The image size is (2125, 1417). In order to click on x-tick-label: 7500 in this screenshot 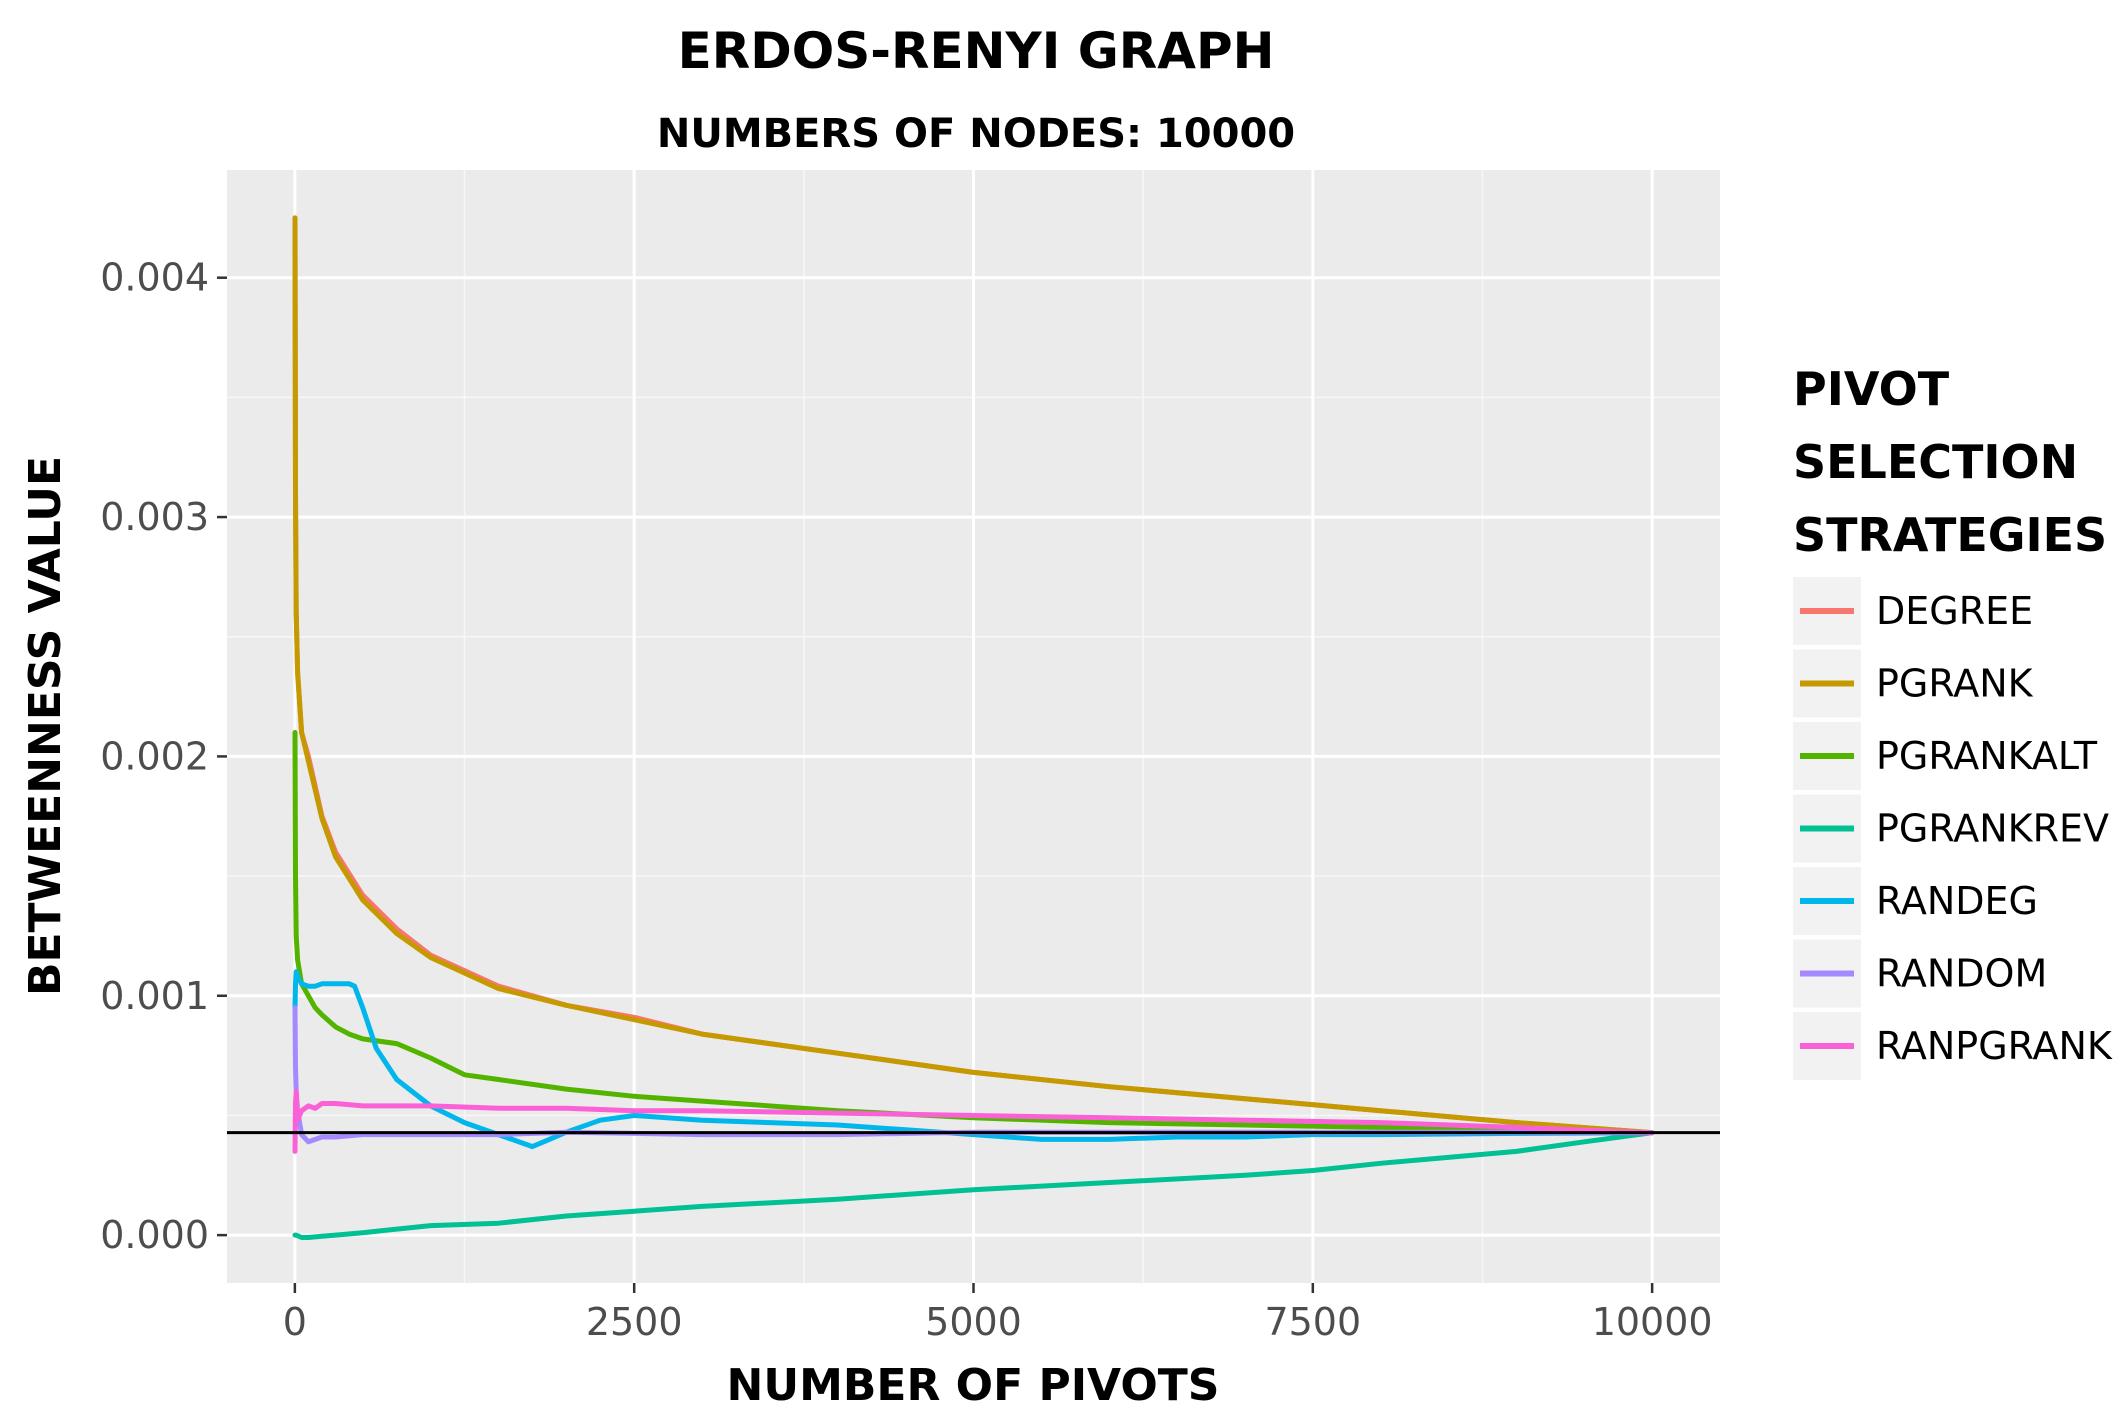, I will do `click(1312, 1322)`.